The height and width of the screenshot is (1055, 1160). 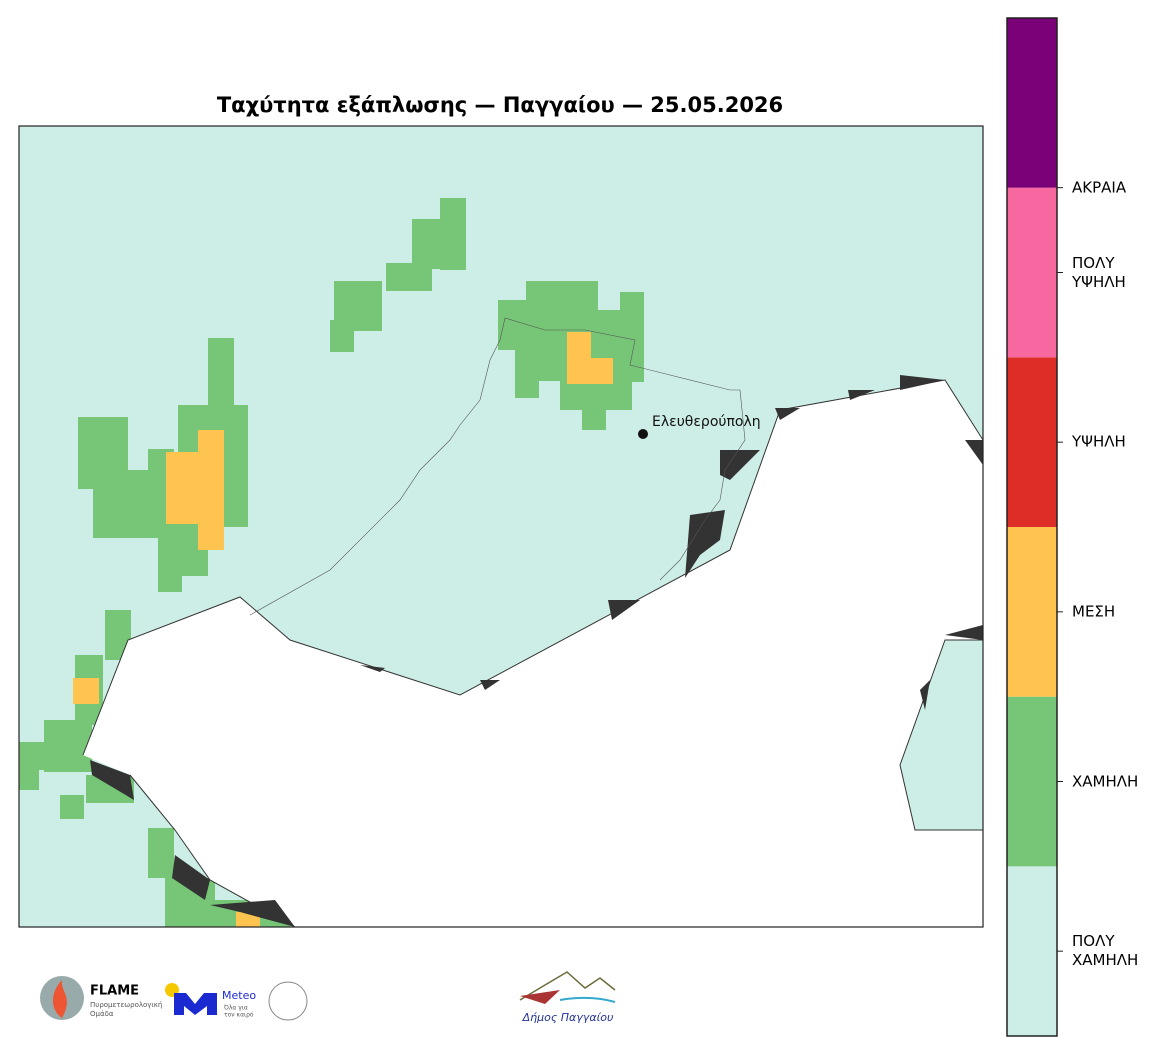 What do you see at coordinates (706, 422) in the screenshot?
I see `city-label: Ελευθερούπολη` at bounding box center [706, 422].